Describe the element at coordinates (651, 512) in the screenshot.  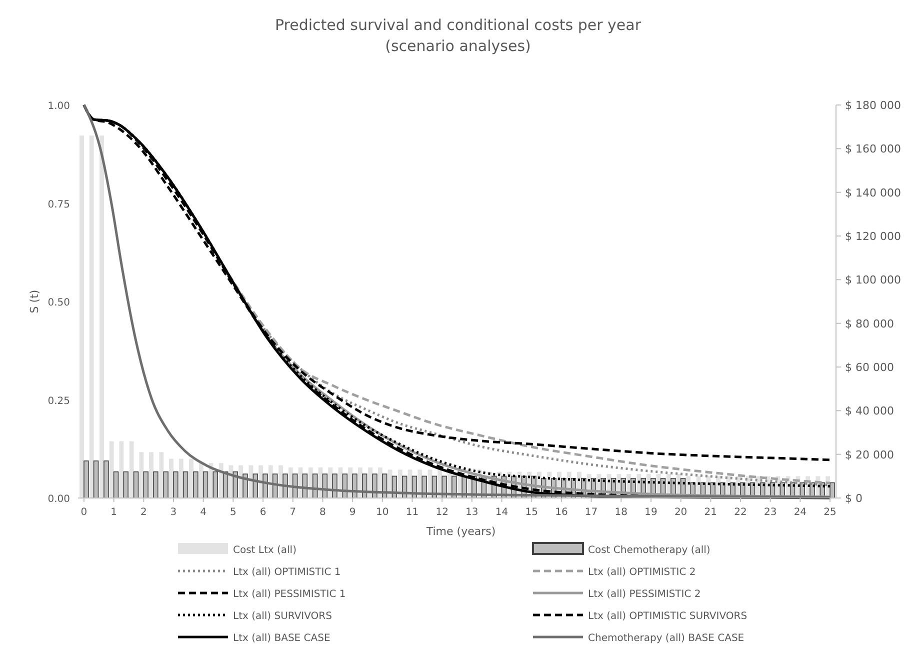
I see `x-tick-label: 19` at that location.